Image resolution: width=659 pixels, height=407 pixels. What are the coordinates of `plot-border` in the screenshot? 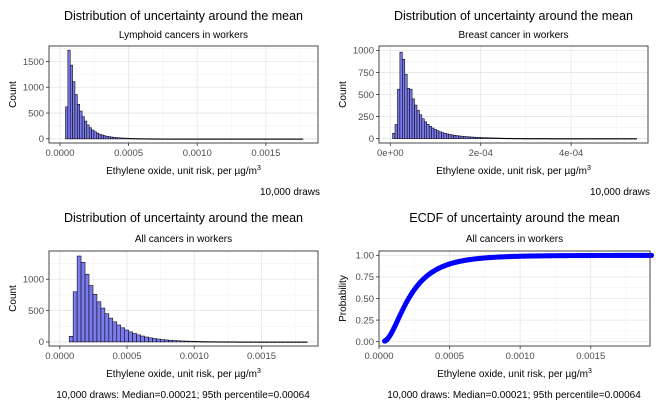 It's located at (183, 298).